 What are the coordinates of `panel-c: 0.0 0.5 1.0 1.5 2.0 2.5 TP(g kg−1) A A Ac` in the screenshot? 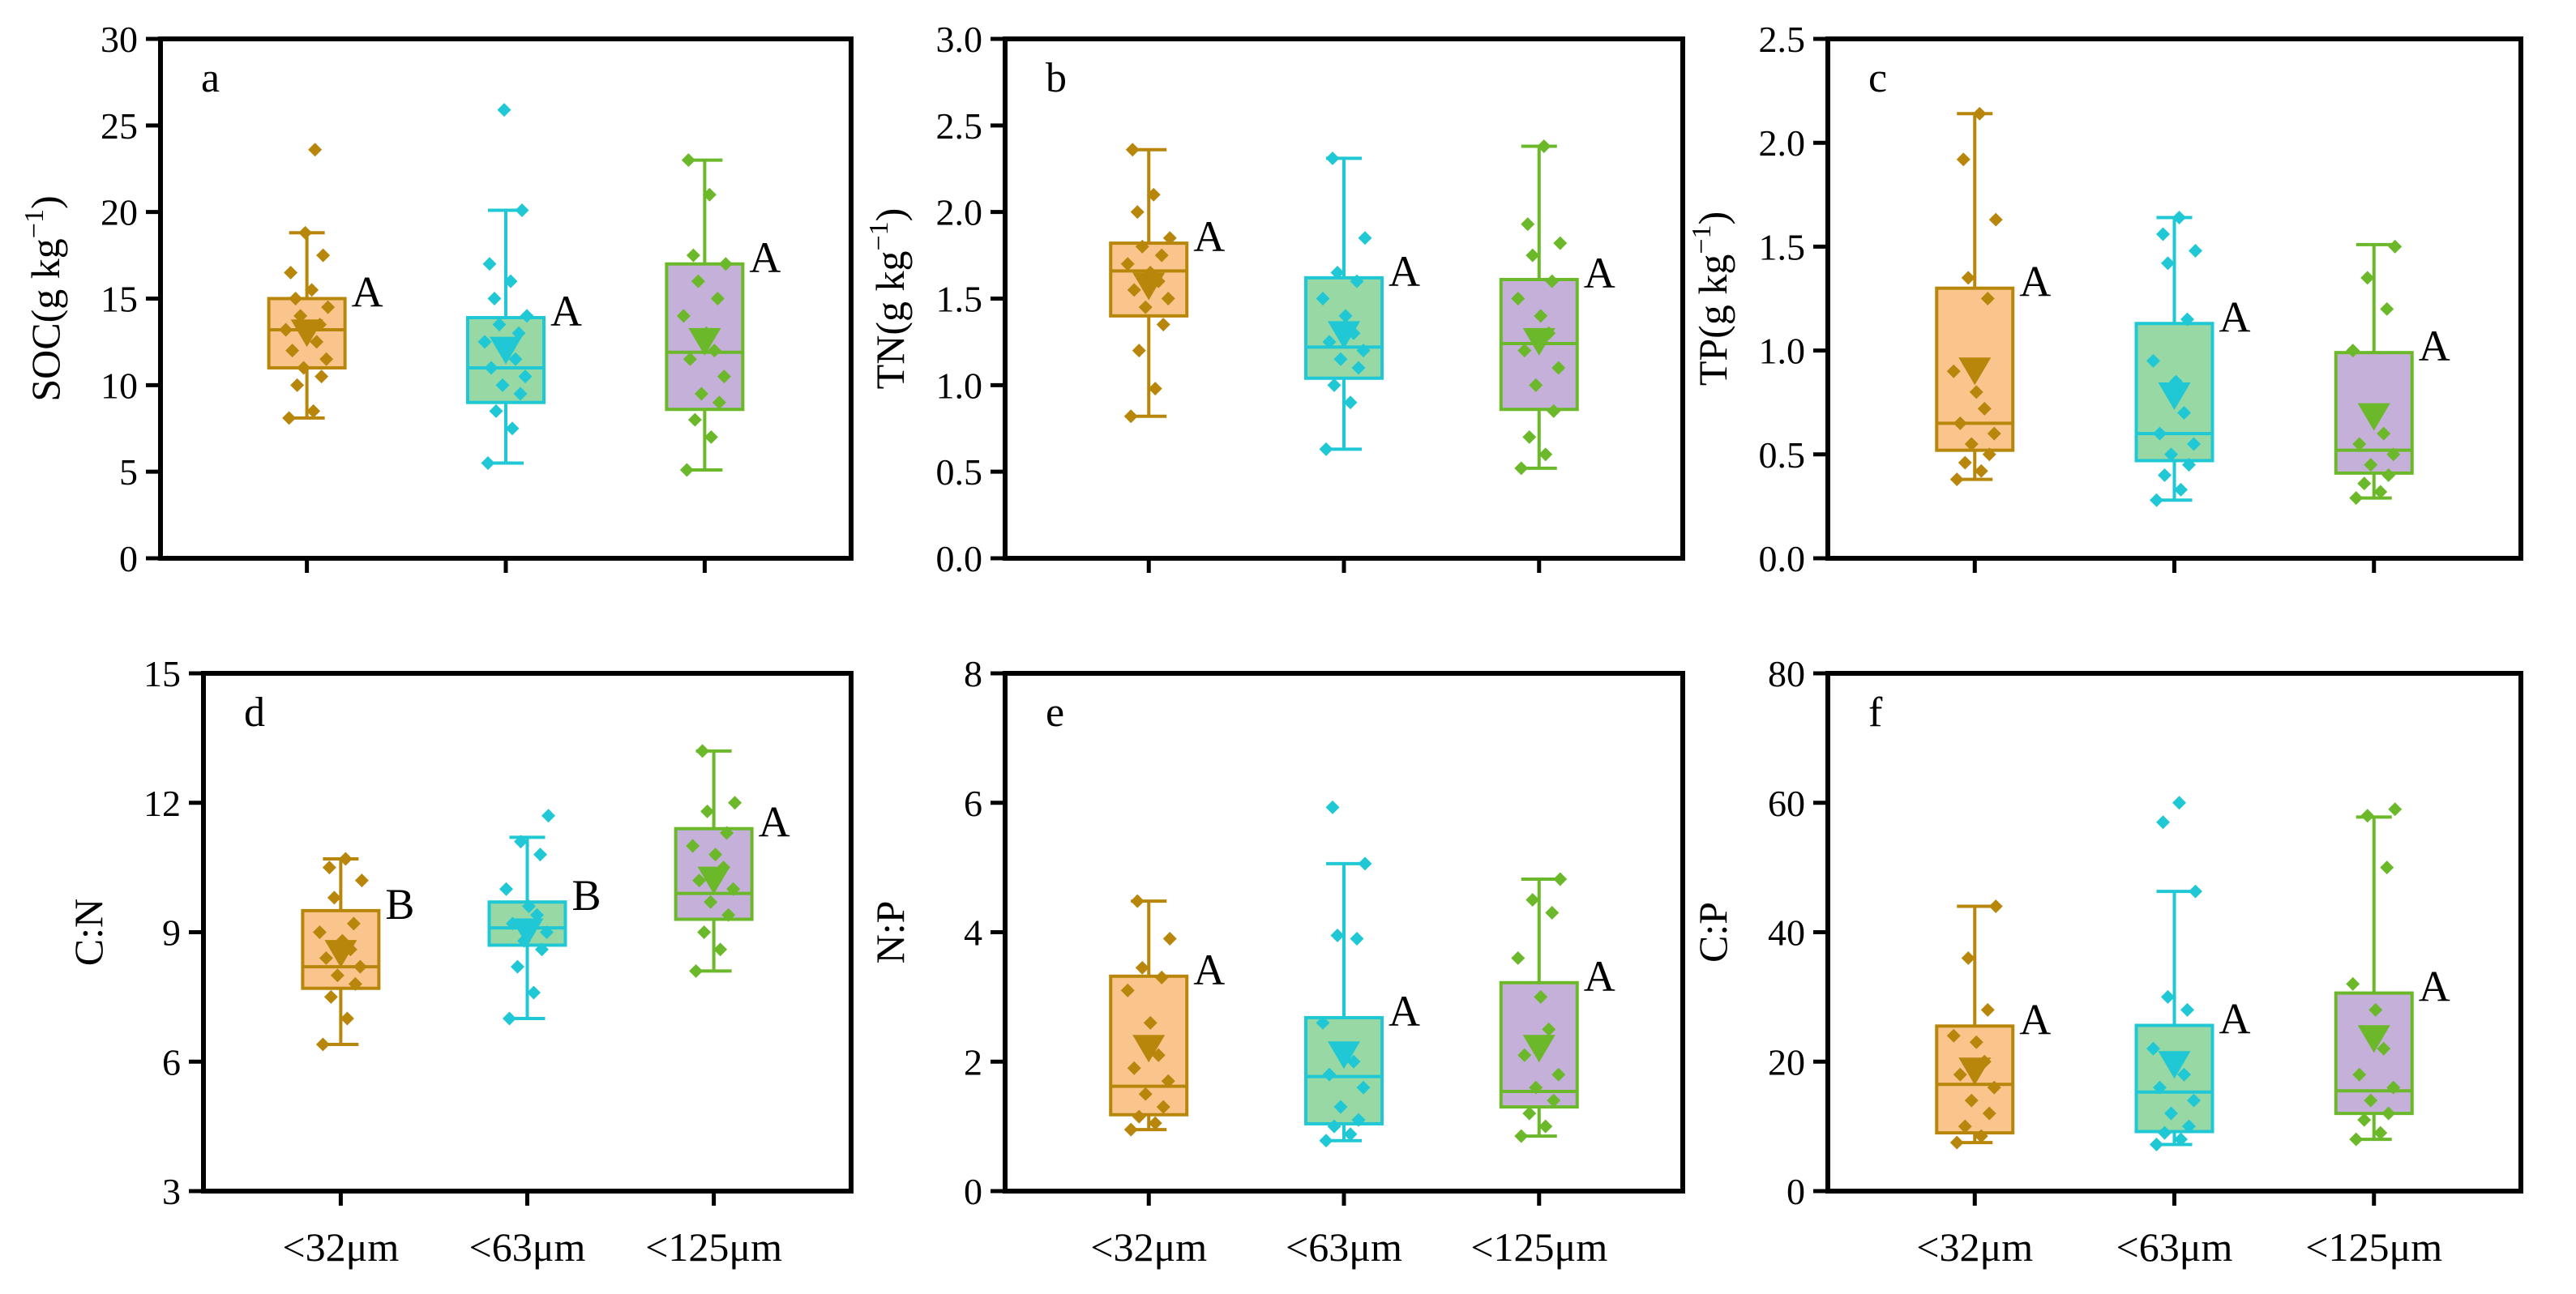 It's located at (2105, 299).